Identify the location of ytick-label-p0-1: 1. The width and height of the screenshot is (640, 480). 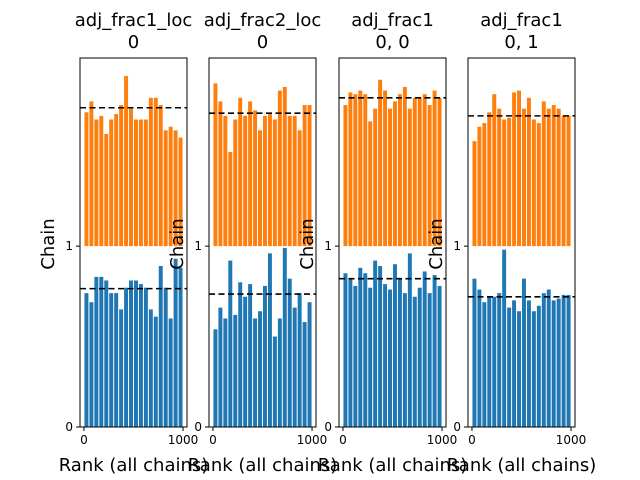
(69, 246).